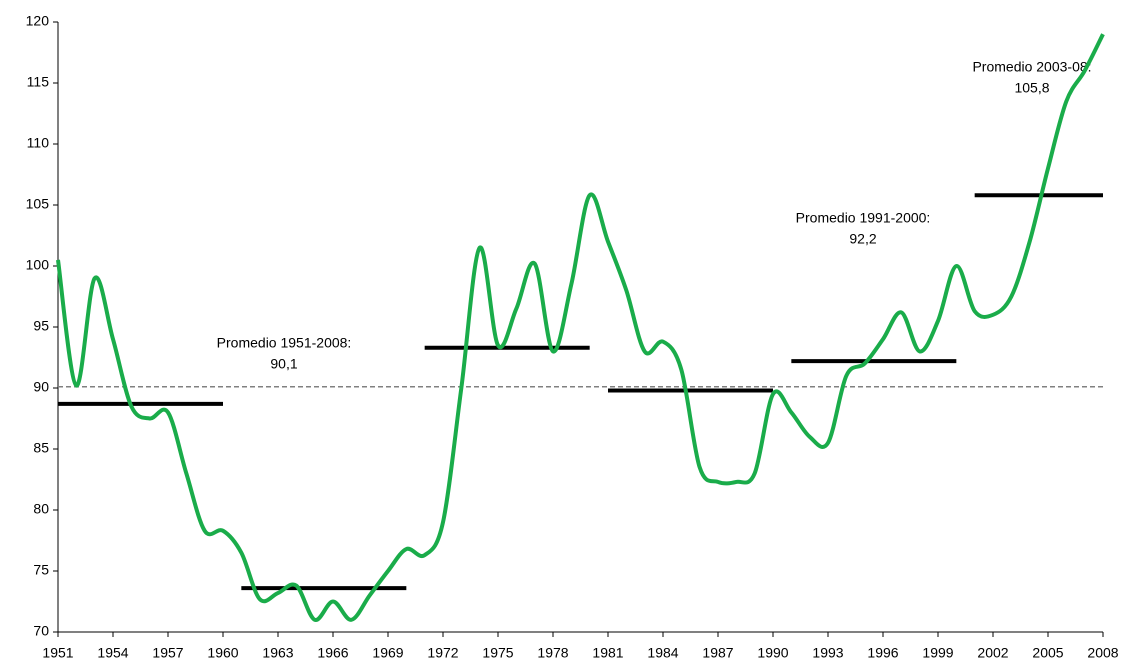 Image resolution: width=1126 pixels, height=666 pixels. What do you see at coordinates (57, 653) in the screenshot?
I see `x-tick-label: 1951` at bounding box center [57, 653].